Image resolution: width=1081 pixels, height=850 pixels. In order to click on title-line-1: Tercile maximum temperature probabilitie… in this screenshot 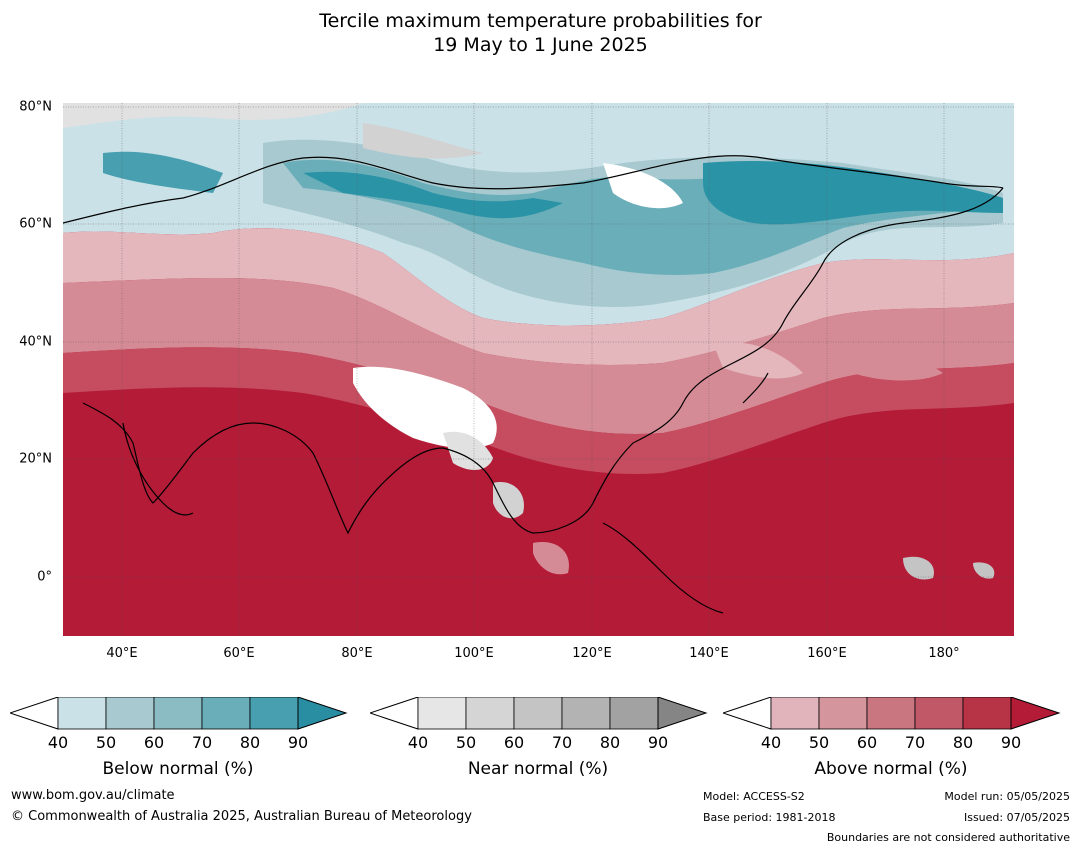, I will do `click(540, 21)`.